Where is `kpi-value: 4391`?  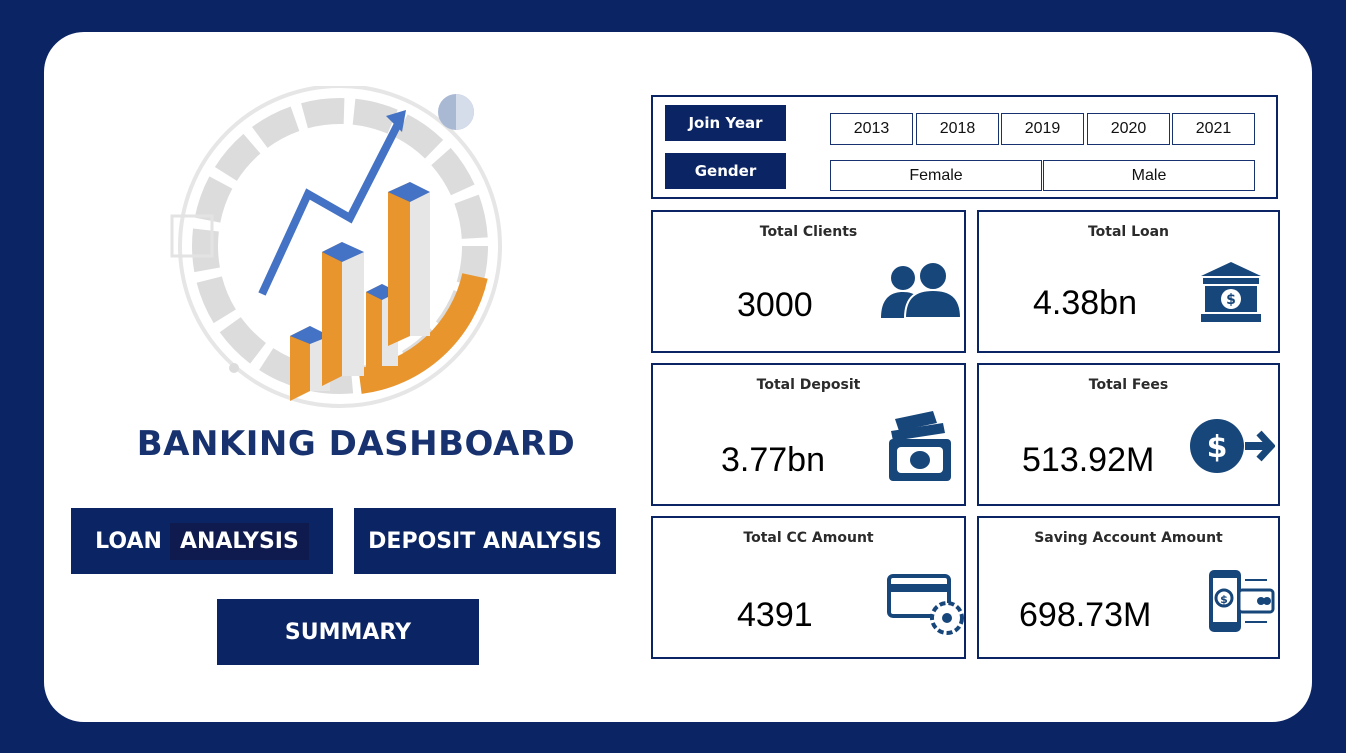 kpi-value: 4391 is located at coordinates (775, 615).